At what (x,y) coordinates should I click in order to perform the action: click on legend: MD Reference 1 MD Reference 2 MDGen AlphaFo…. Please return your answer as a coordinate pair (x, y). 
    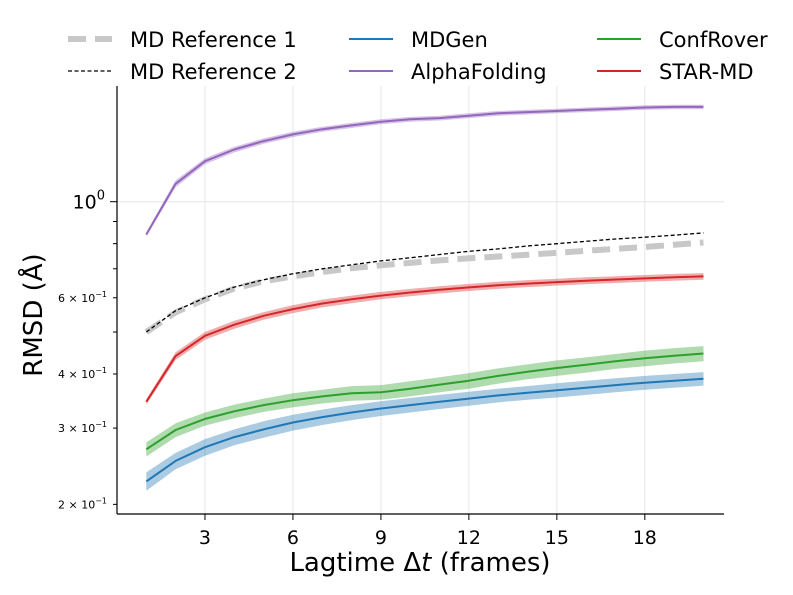
    Looking at the image, I should click on (418, 56).